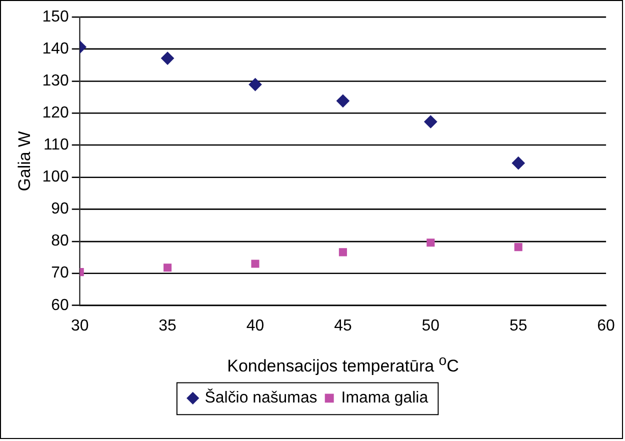 This screenshot has height=441, width=625. Describe the element at coordinates (518, 325) in the screenshot. I see `x-tick-label: 55` at that location.